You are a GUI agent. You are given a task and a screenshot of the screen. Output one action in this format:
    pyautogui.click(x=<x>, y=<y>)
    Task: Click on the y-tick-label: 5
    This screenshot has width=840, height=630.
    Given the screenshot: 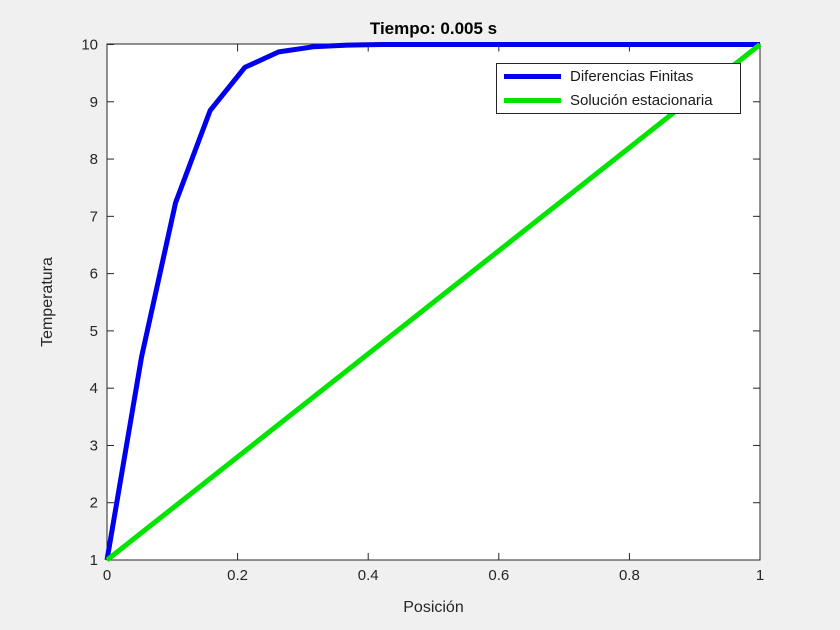 What is the action you would take?
    pyautogui.click(x=94, y=331)
    